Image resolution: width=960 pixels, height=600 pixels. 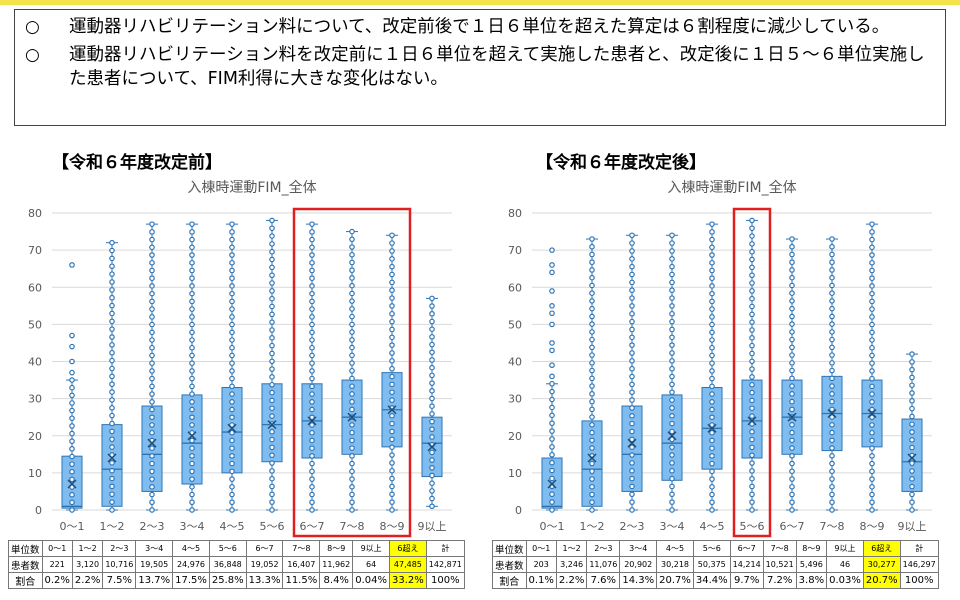 I want to click on table-cell: 3,246, so click(x=571, y=564).